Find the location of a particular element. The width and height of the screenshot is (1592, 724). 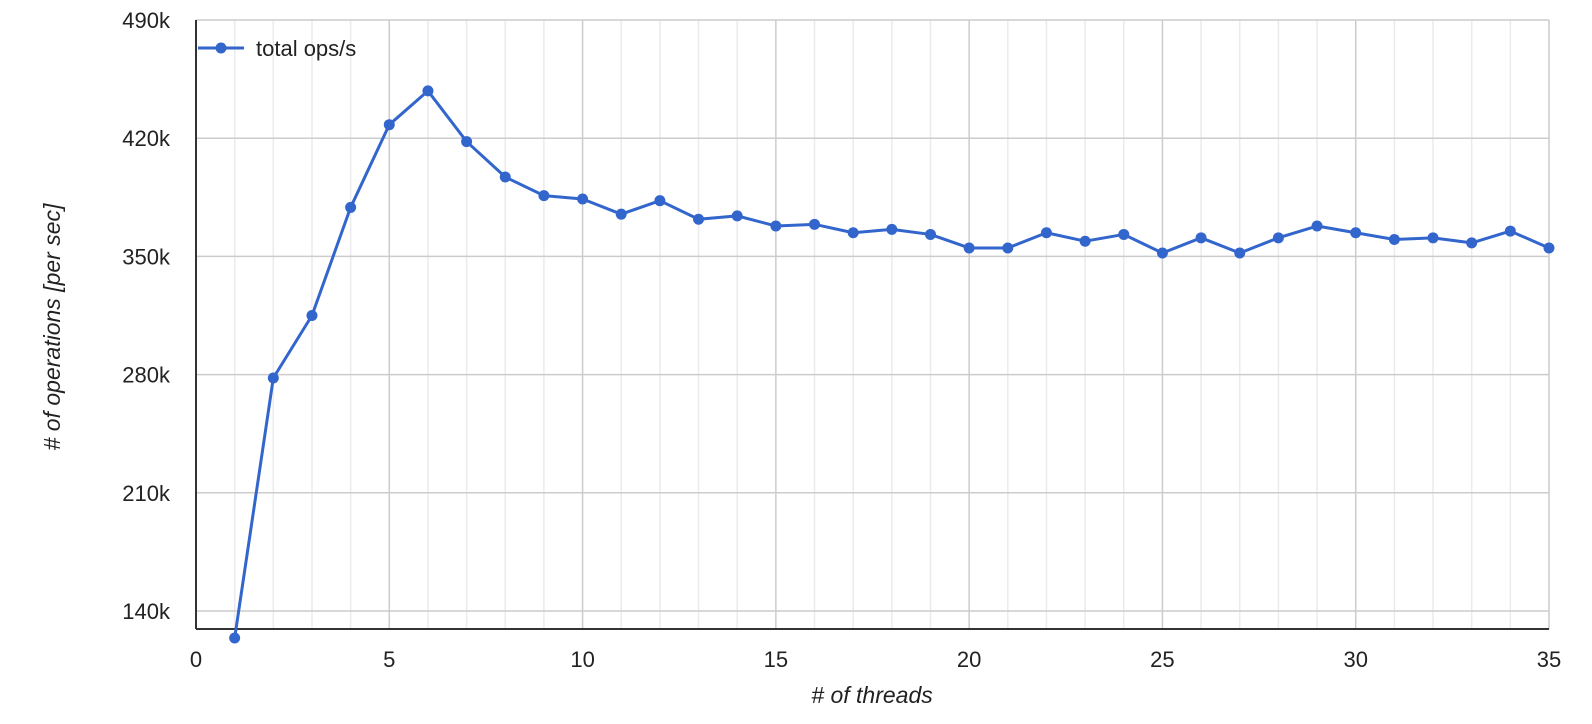

y-tick-label: 280k is located at coordinates (146, 375).